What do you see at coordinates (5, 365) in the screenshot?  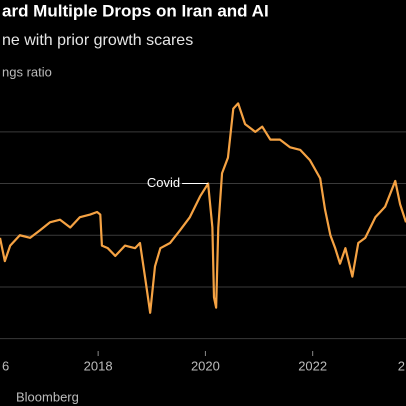 I see `x-tick-label: 6` at bounding box center [5, 365].